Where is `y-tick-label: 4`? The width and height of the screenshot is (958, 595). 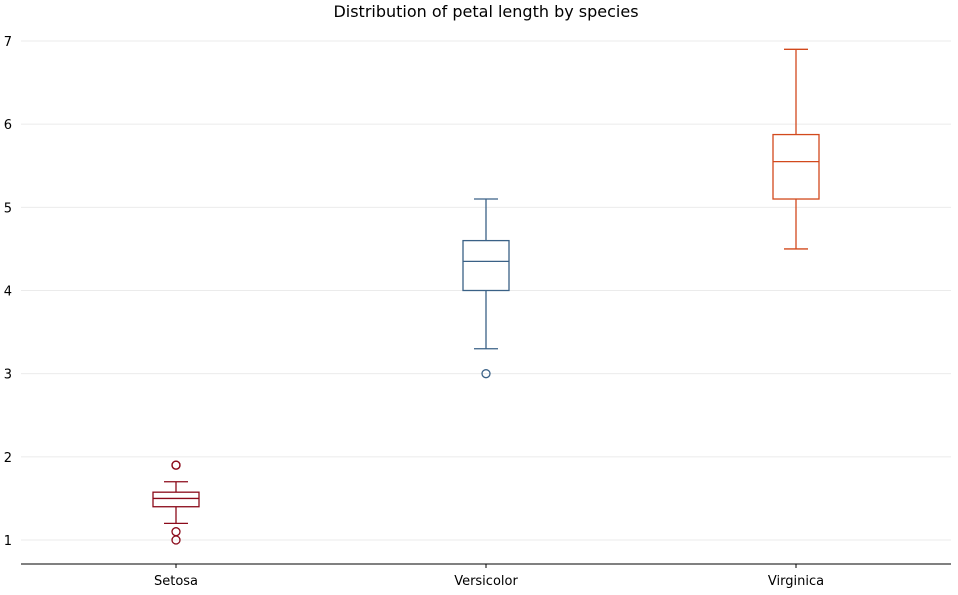 y-tick-label: 4 is located at coordinates (8, 292).